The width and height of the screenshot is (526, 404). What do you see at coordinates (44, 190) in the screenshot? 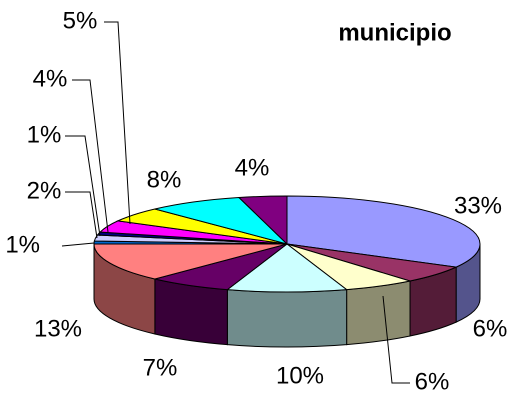
I see `data-label: 2%` at bounding box center [44, 190].